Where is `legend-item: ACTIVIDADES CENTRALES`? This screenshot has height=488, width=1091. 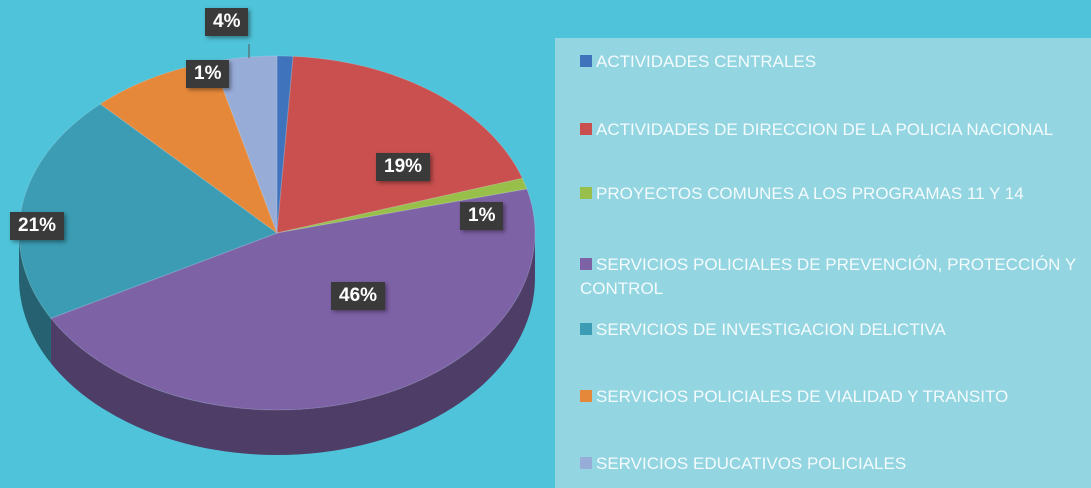
legend-item: ACTIVIDADES CENTRALES is located at coordinates (834, 62).